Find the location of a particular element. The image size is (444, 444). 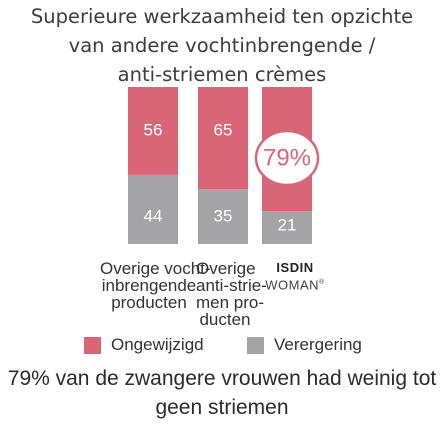

legend-label-verergering: Verergering is located at coordinates (318, 344).